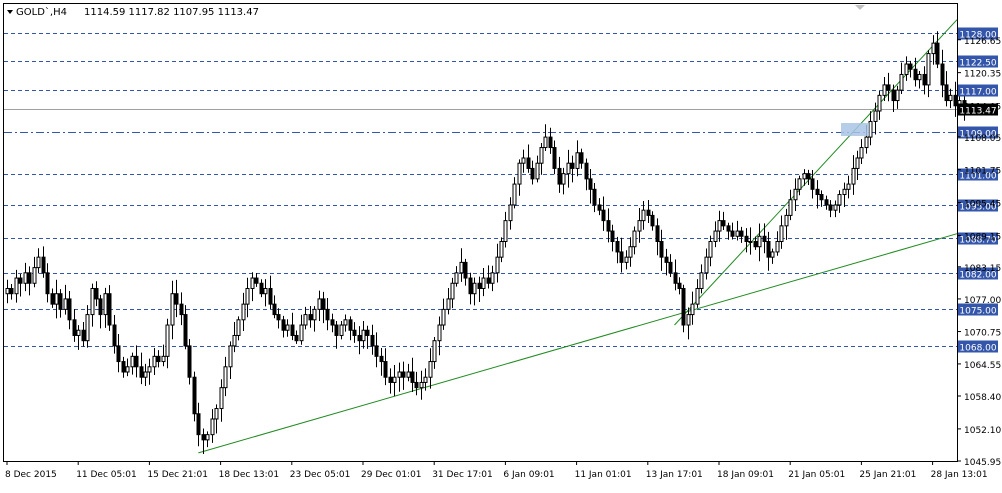 The height and width of the screenshot is (493, 1002). Describe the element at coordinates (977, 177) in the screenshot. I see `level-tag-label: 1101.00` at that location.